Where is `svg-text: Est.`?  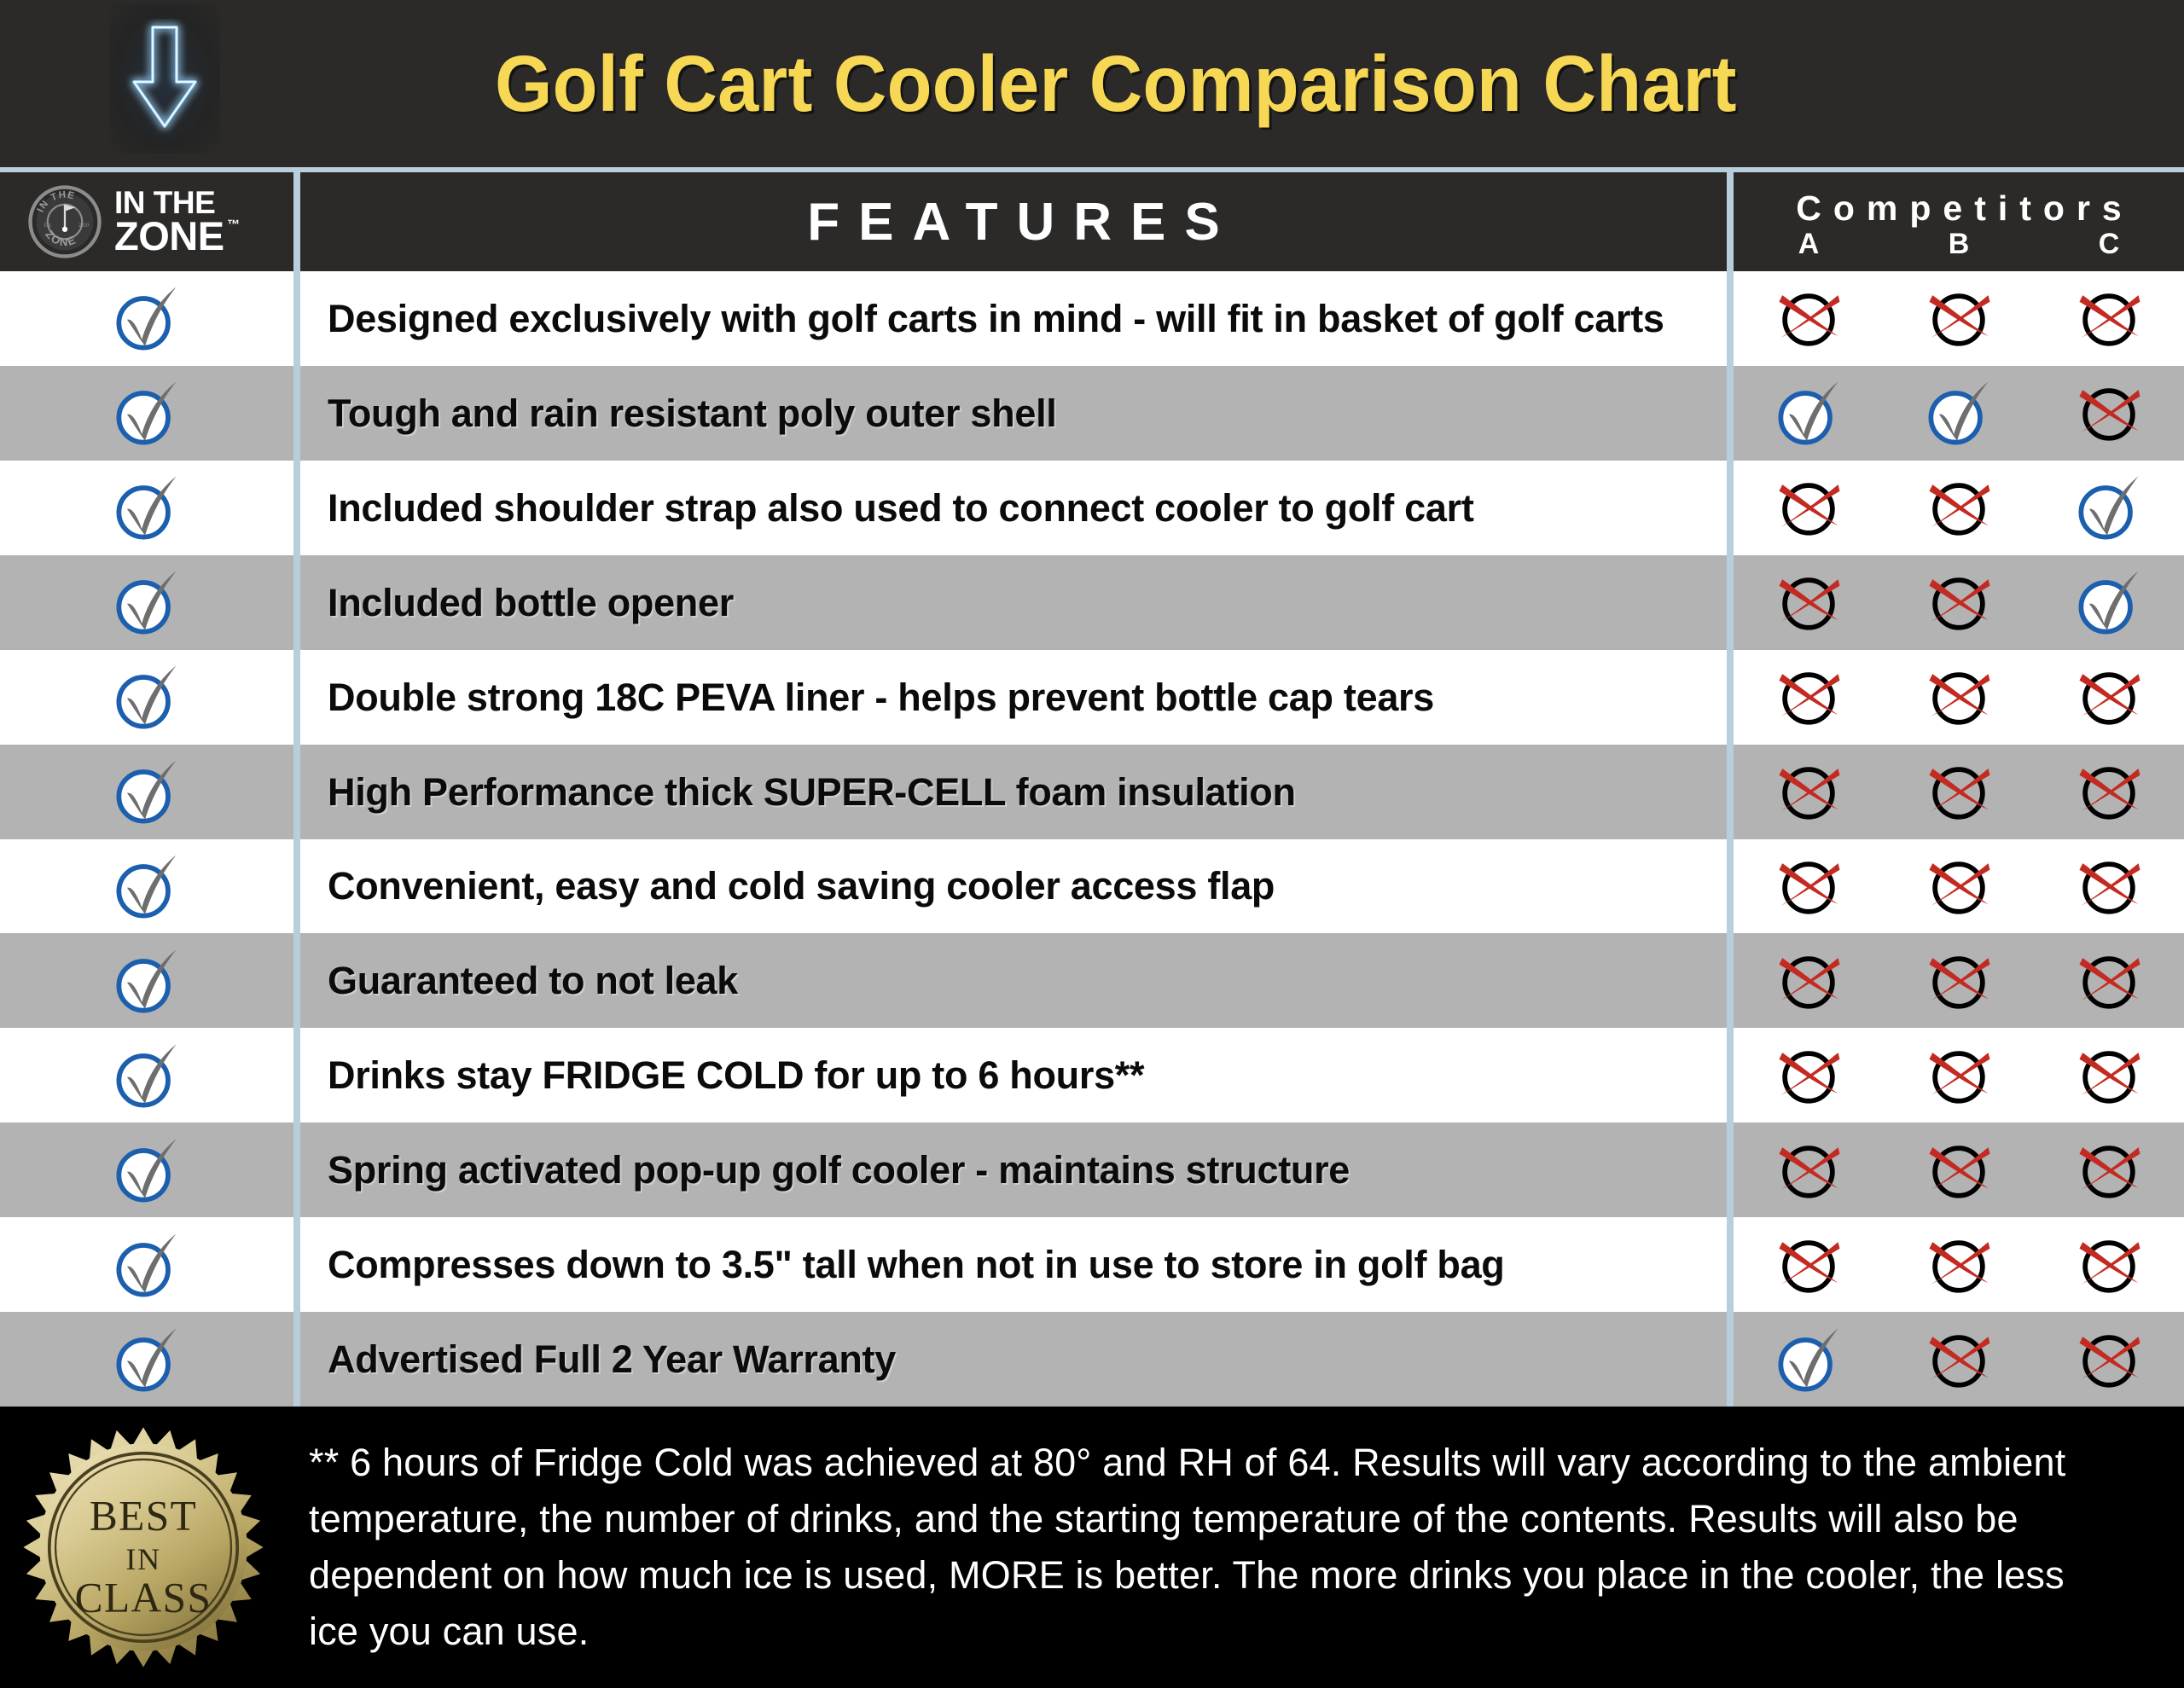
svg-text: Est. is located at coordinates (48, 225).